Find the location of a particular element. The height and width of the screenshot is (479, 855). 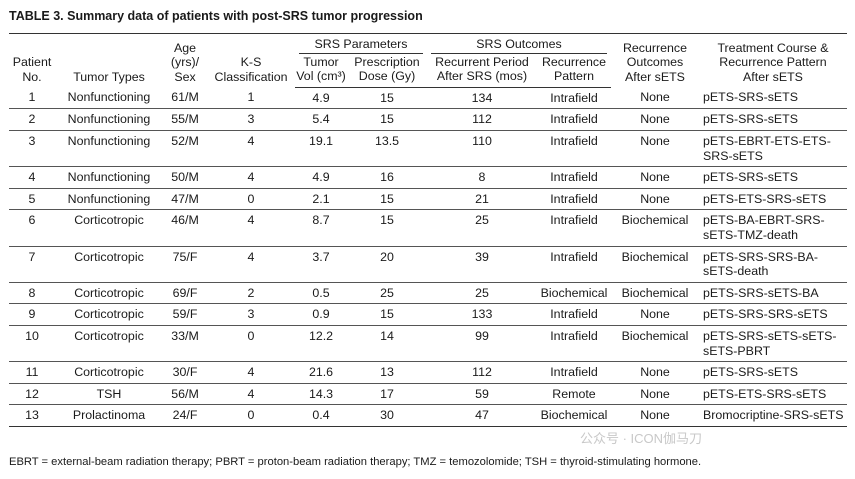

cell-tumor-vol: 0.4 is located at coordinates (321, 415).